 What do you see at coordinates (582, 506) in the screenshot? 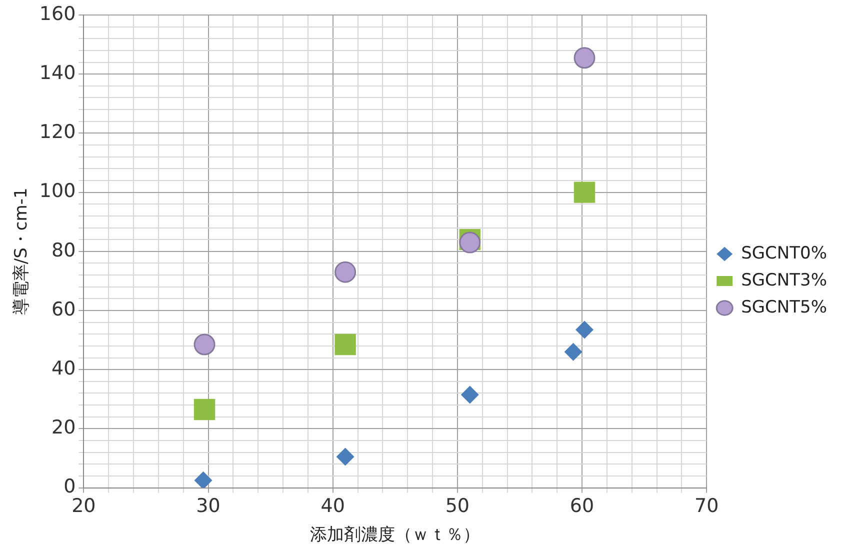
I see `x-tick-label: 60` at bounding box center [582, 506].